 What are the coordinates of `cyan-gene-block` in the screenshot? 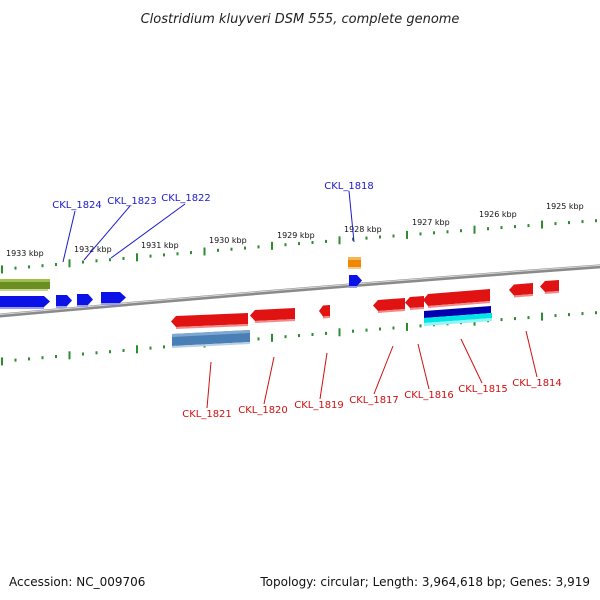 It's located at (458, 319).